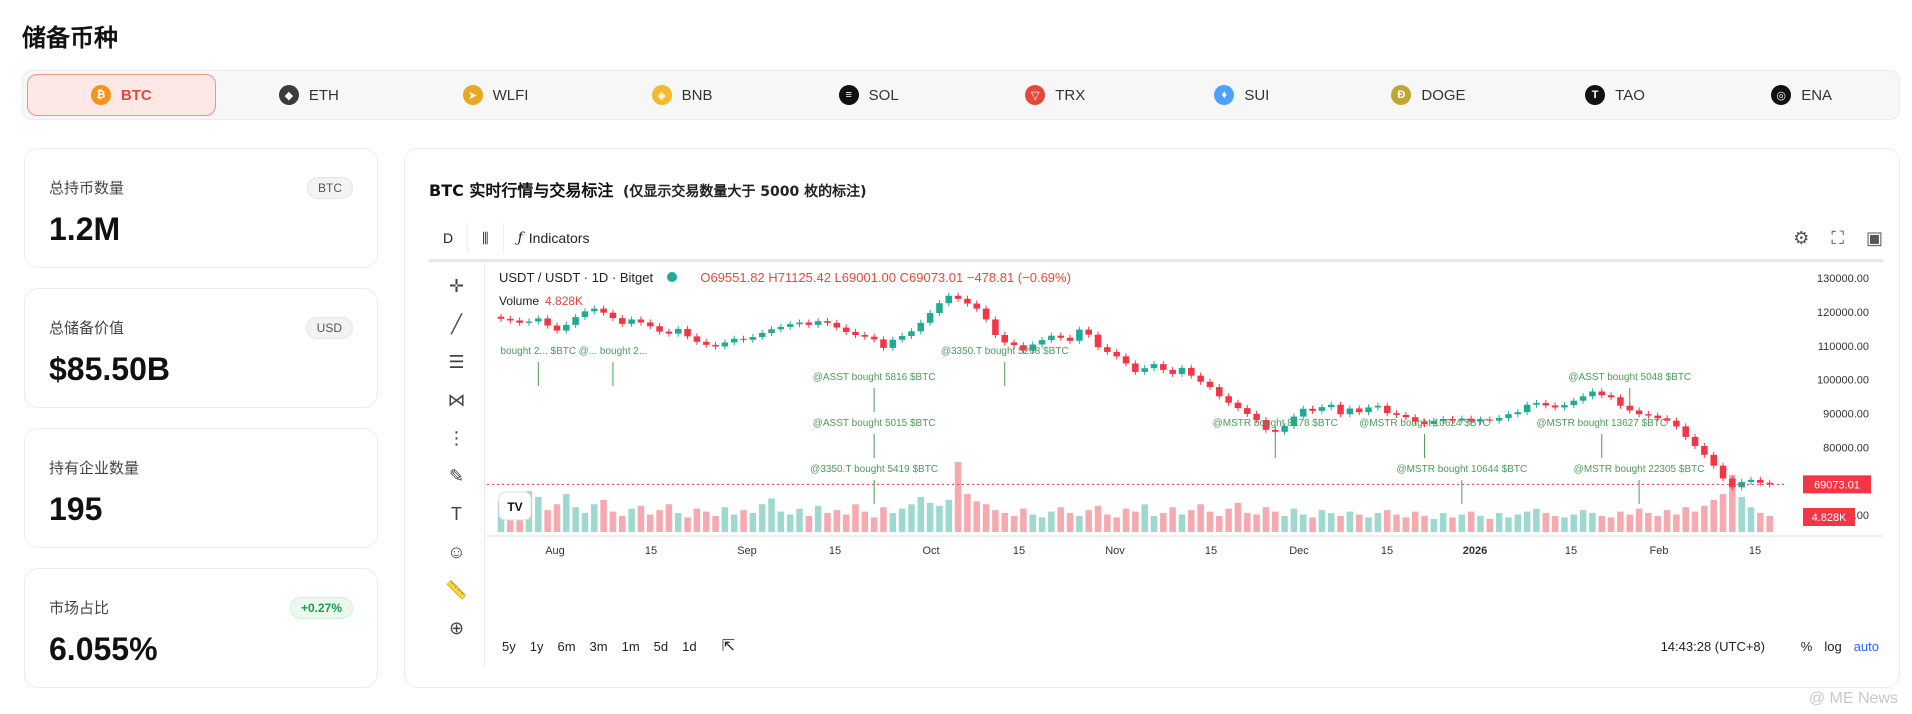  Describe the element at coordinates (630, 646) in the screenshot. I see `range-button-1m: 1m` at that location.